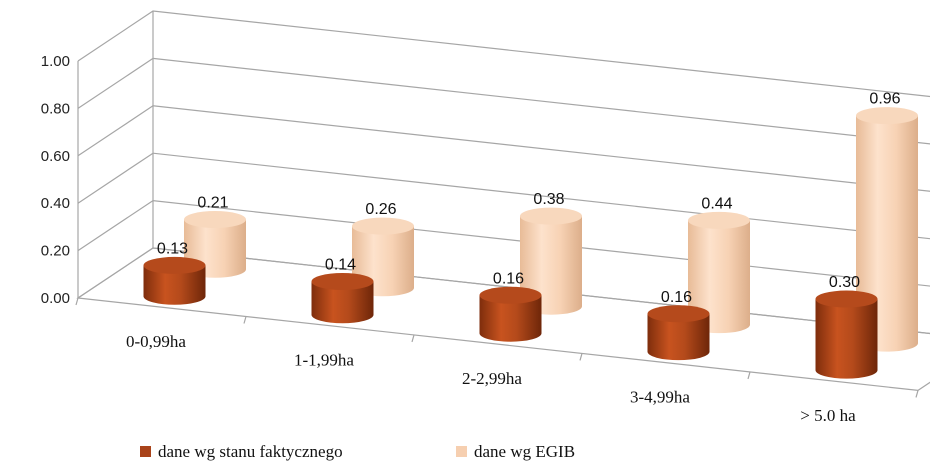  Describe the element at coordinates (844, 282) in the screenshot. I see `data-label: 0.30` at that location.